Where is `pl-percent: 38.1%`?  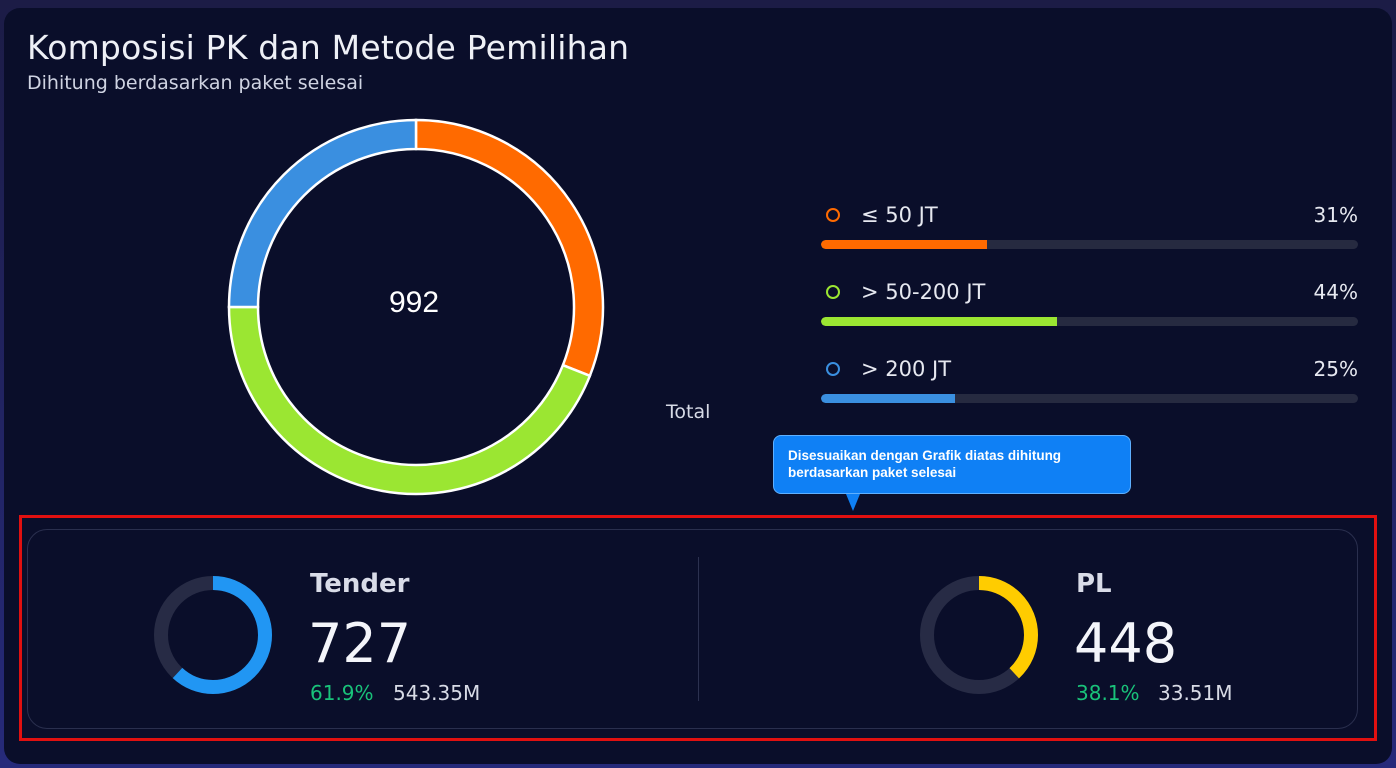 pl-percent: 38.1% is located at coordinates (1108, 693).